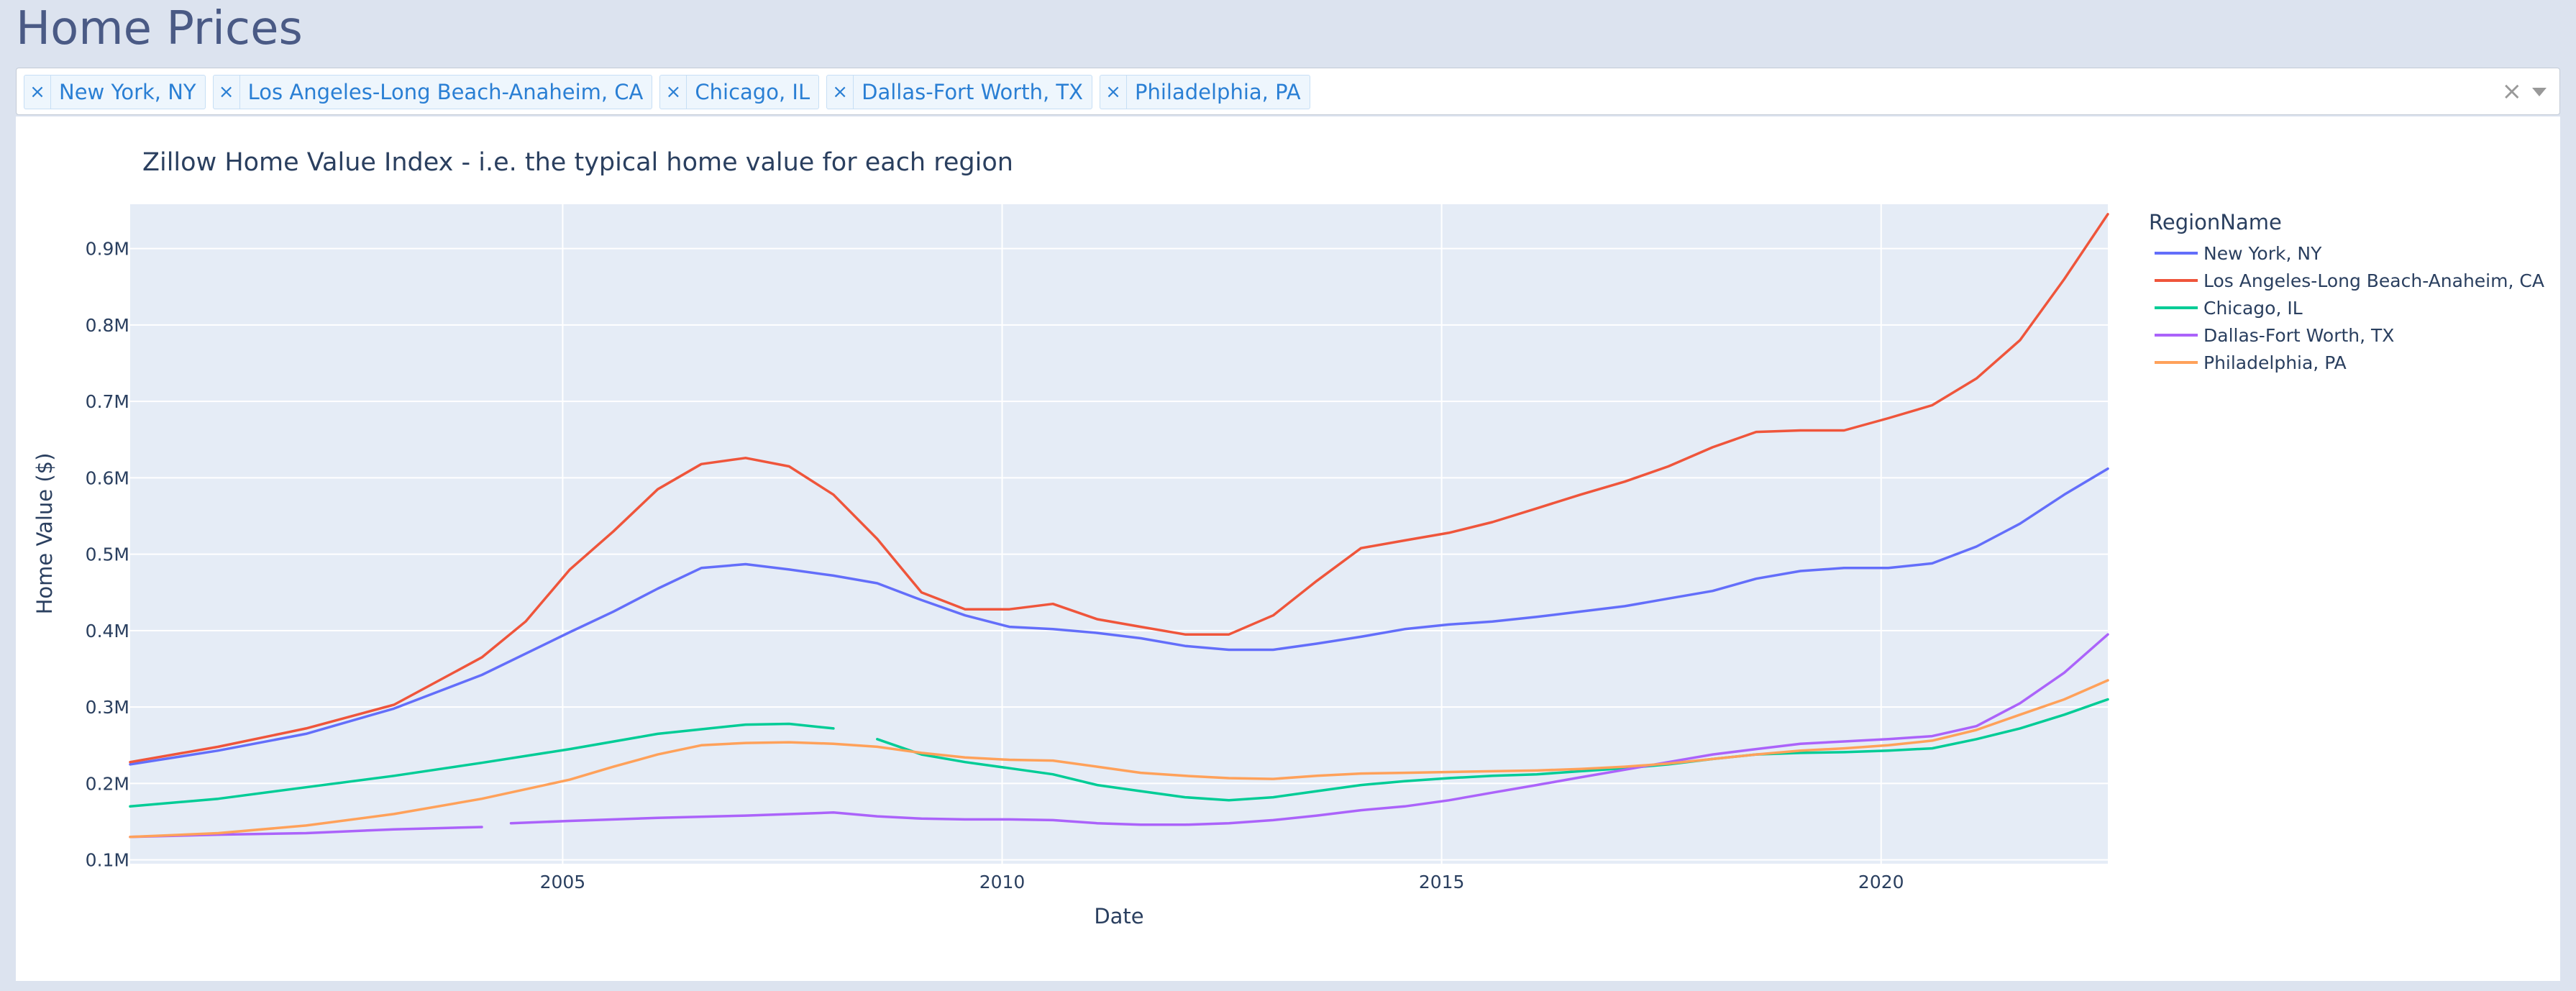 This screenshot has width=2576, height=991. Describe the element at coordinates (107, 783) in the screenshot. I see `y-tick-label: 0.2M` at that location.